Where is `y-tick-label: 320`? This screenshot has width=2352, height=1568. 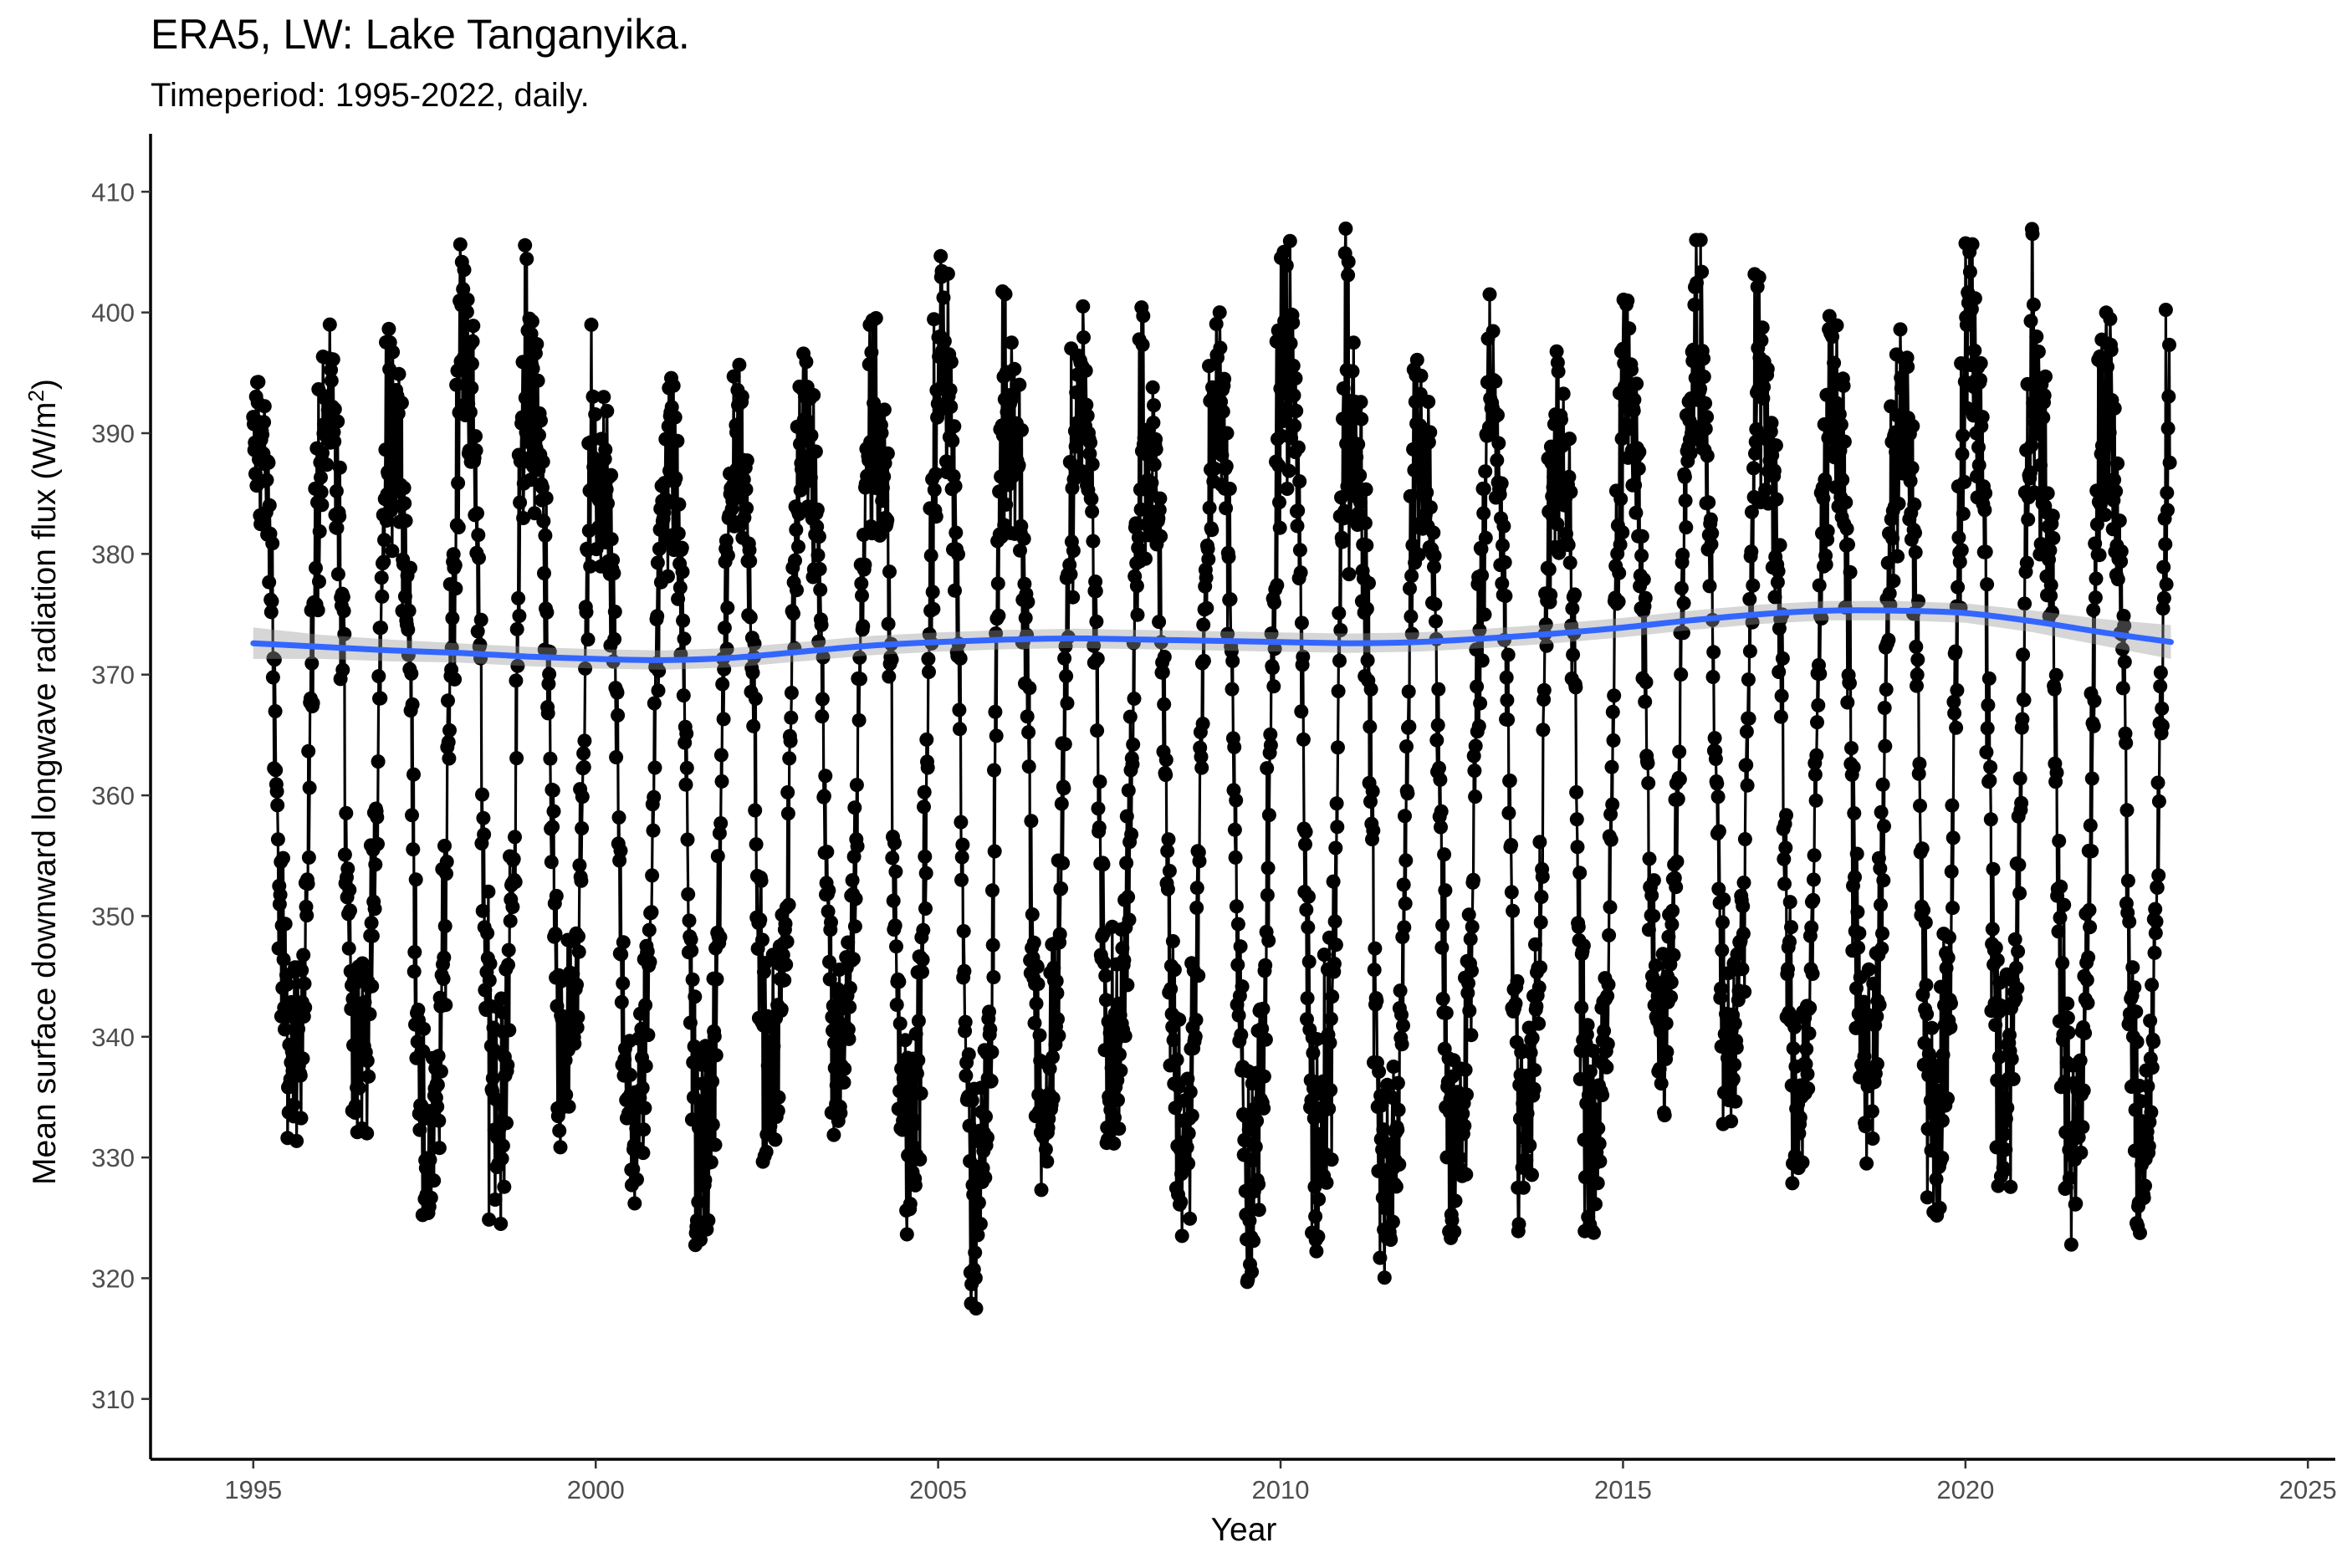 y-tick-label: 320 is located at coordinates (113, 1278).